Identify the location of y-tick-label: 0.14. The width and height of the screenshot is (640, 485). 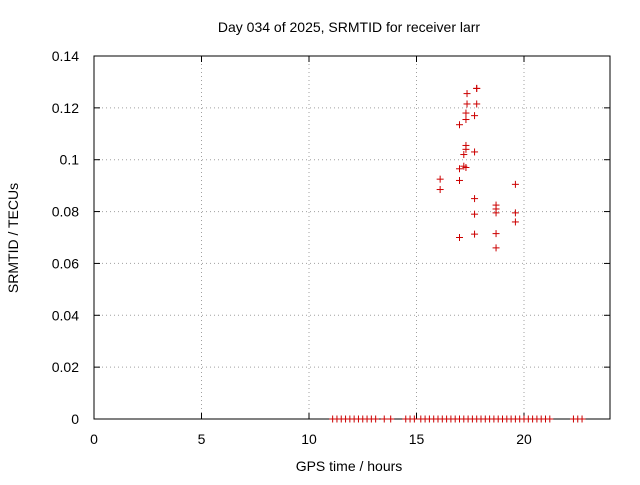
(65, 56).